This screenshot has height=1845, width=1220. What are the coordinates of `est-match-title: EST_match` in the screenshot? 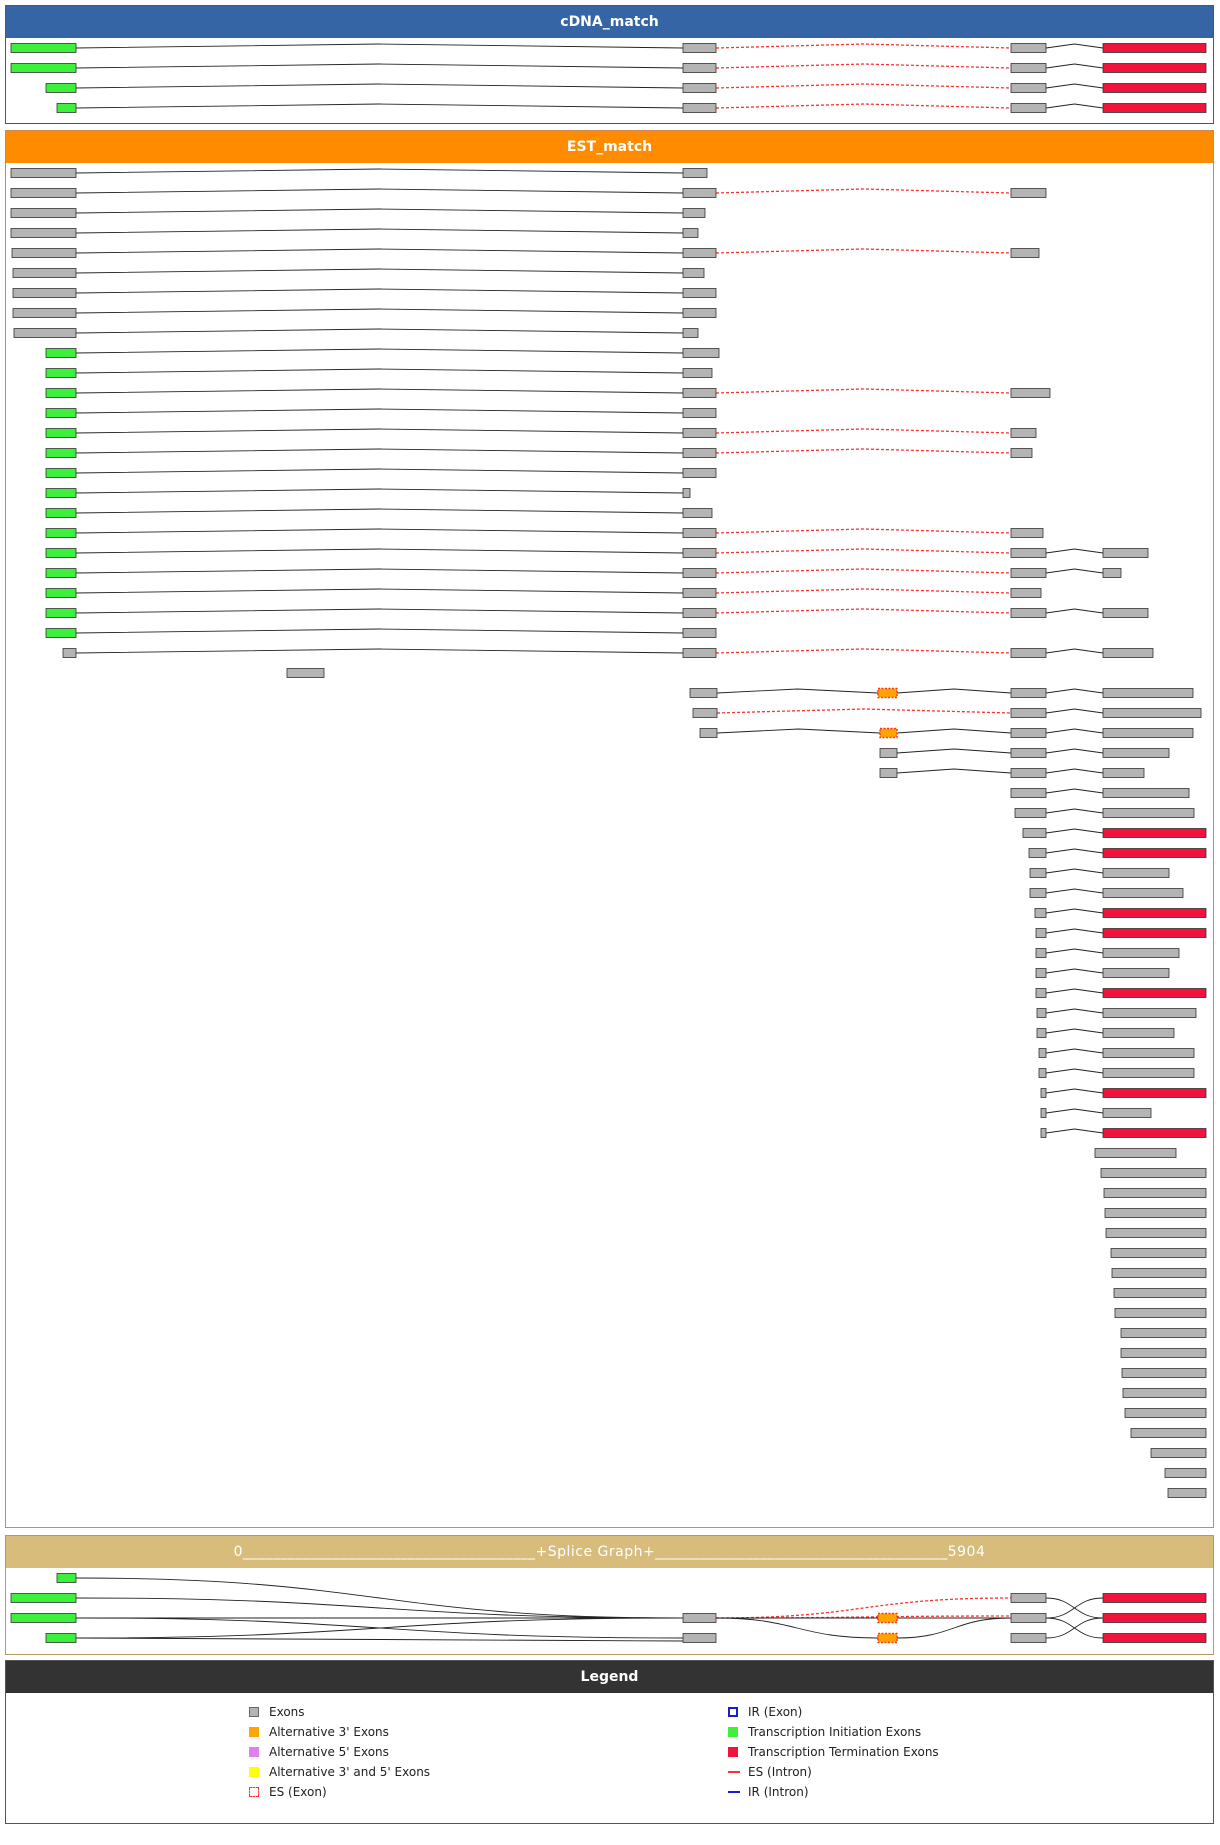 It's located at (609, 147).